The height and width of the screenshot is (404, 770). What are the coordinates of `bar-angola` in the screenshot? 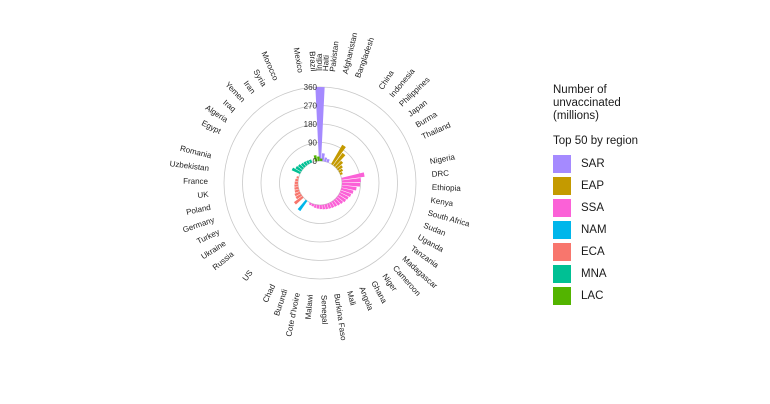 It's located at (329, 206).